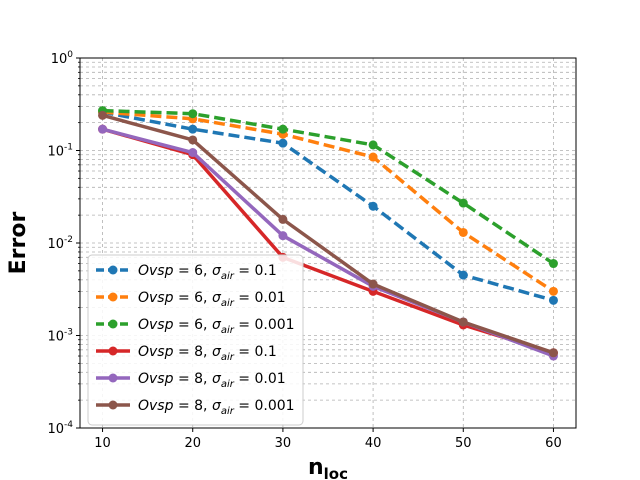 Image resolution: width=640 pixels, height=480 pixels. What do you see at coordinates (212, 380) in the screenshot?
I see `legend-label: Ovsp = 8, σair = 0.01` at bounding box center [212, 380].